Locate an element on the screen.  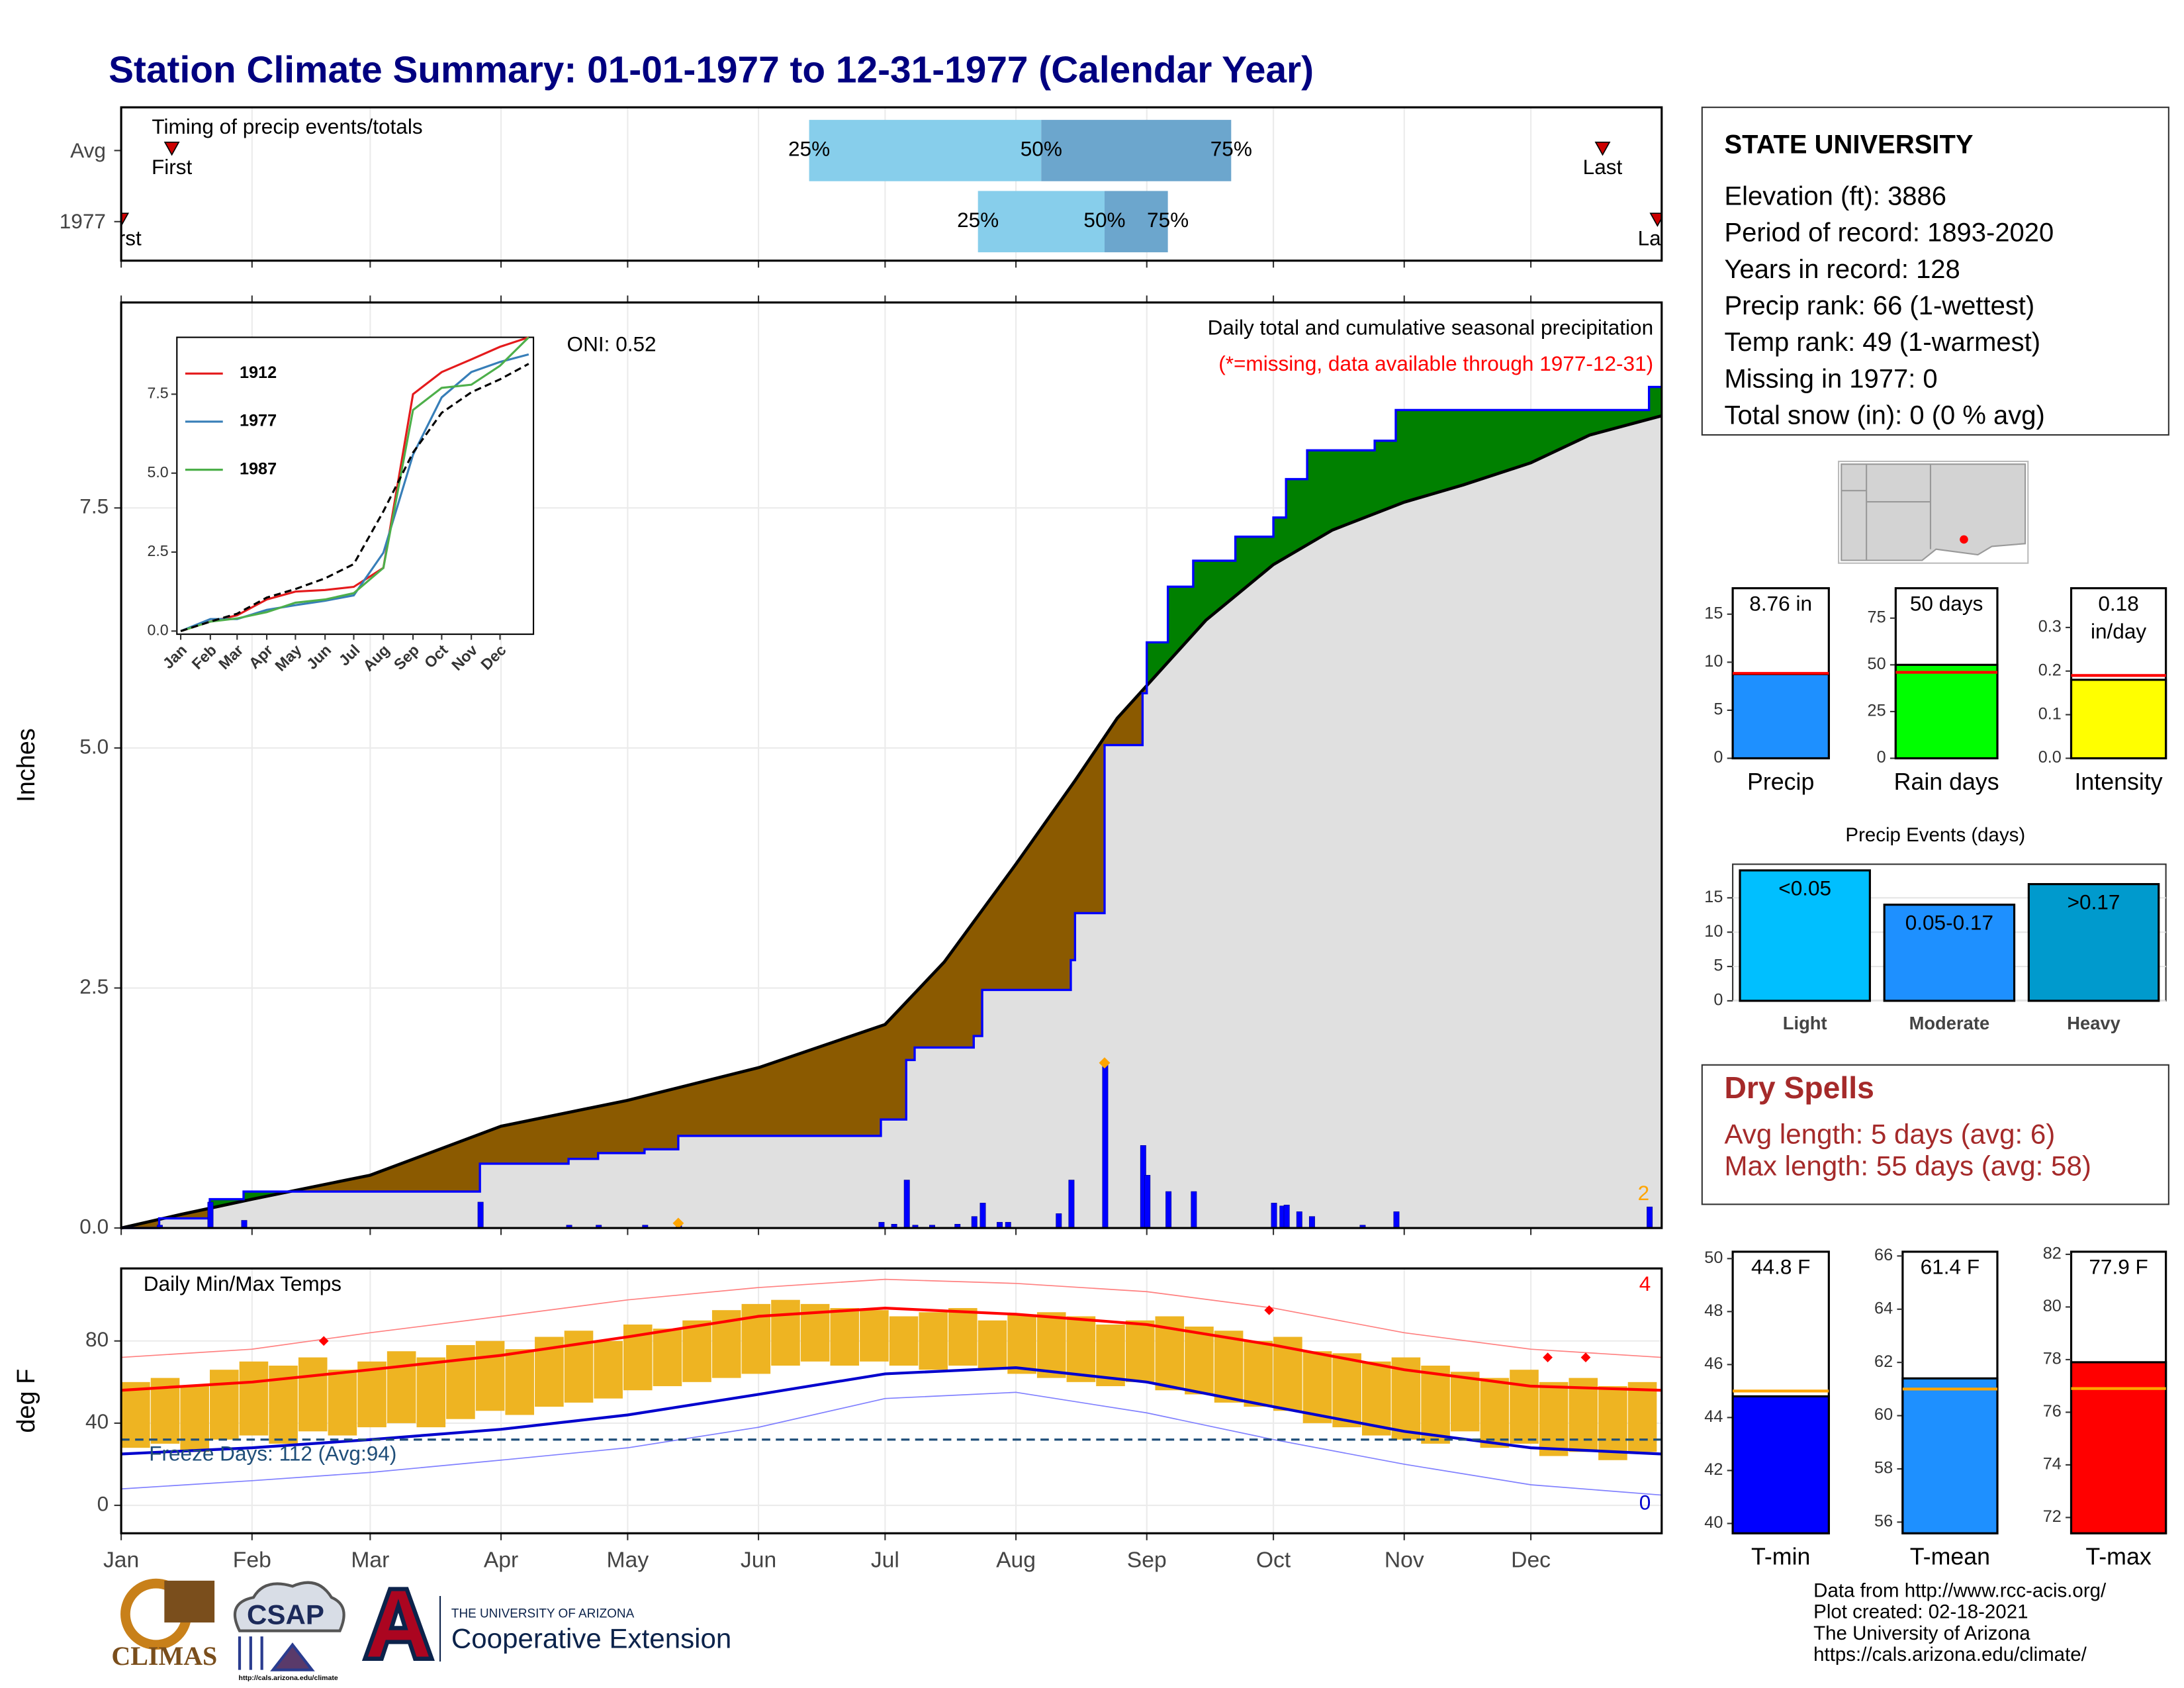
x-tick-label: Sep is located at coordinates (1147, 1560).